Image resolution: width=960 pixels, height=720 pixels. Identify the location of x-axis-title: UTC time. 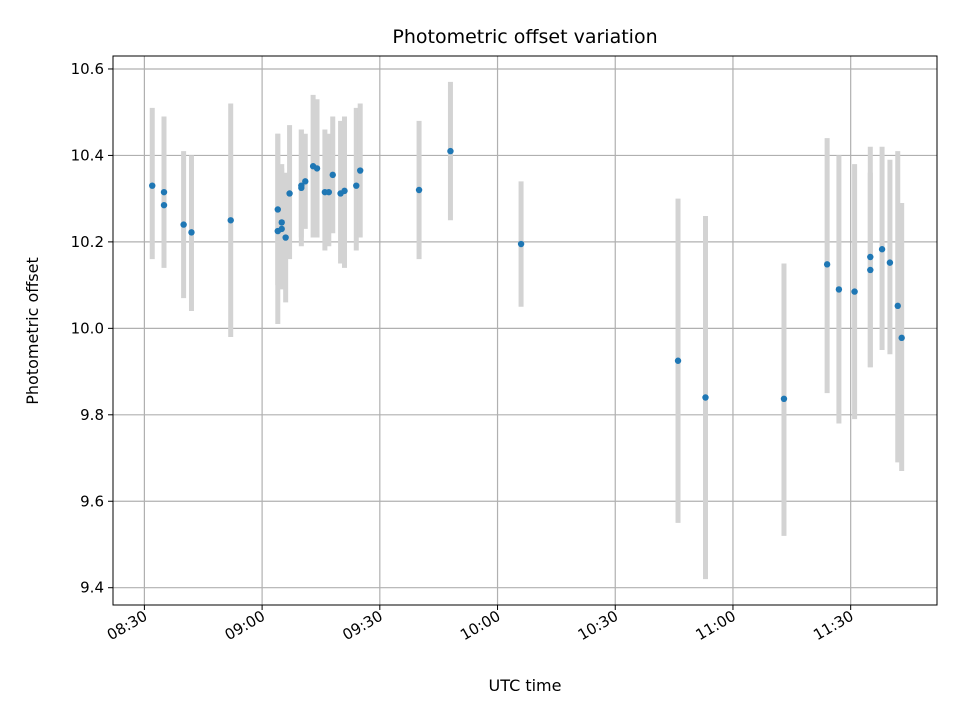
(525, 685).